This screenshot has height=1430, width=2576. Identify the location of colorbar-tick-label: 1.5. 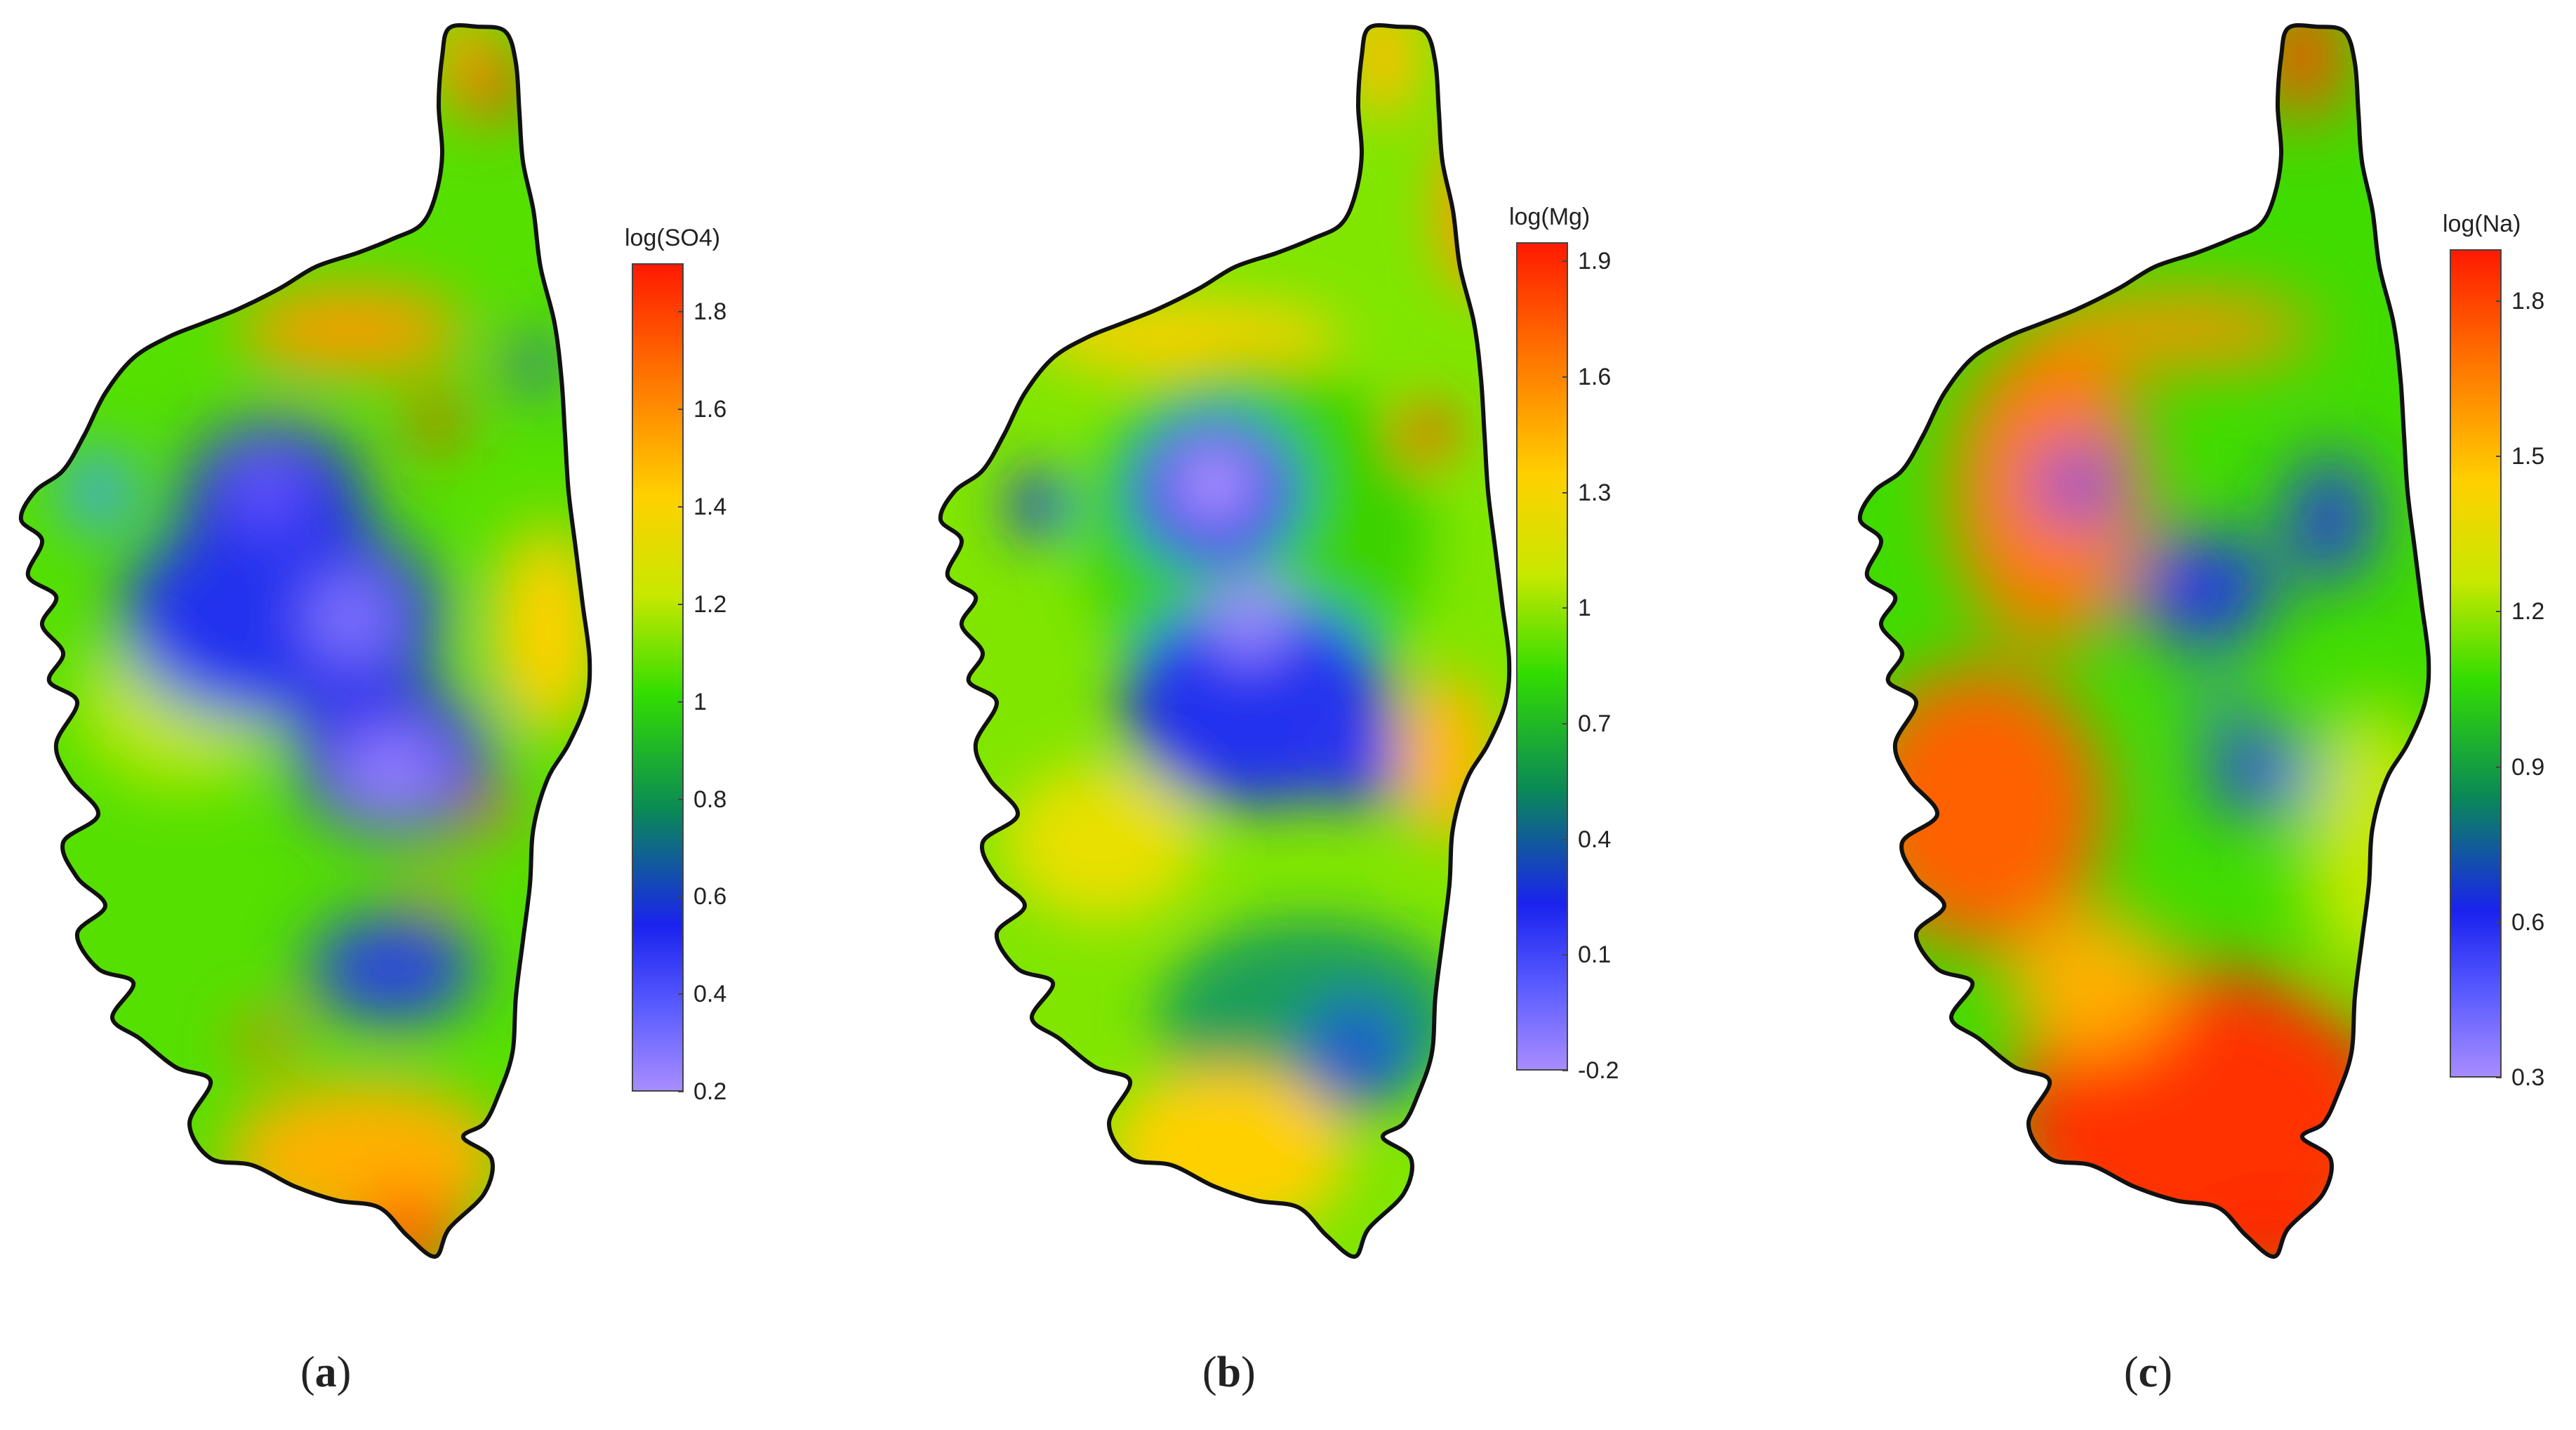
(2528, 456).